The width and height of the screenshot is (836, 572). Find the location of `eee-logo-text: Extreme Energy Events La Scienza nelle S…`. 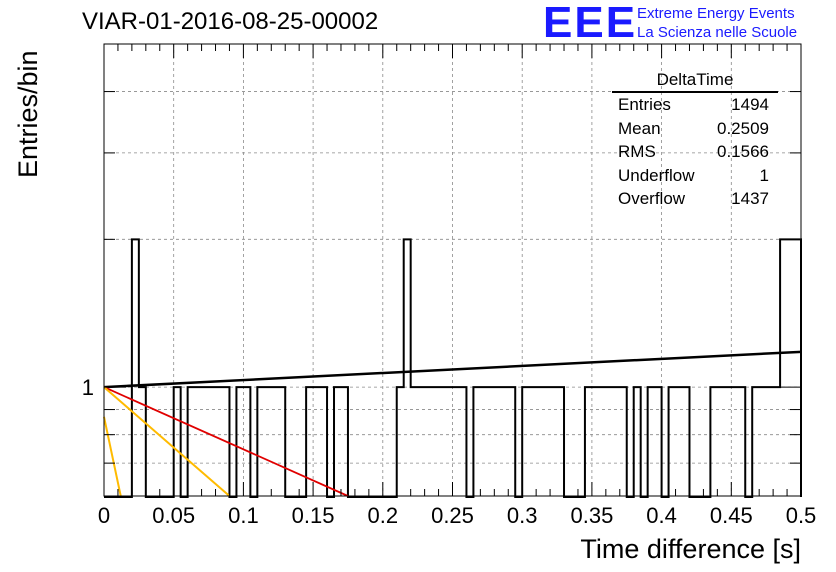

eee-logo-text: Extreme Energy Events La Scienza nelle S… is located at coordinates (717, 23).